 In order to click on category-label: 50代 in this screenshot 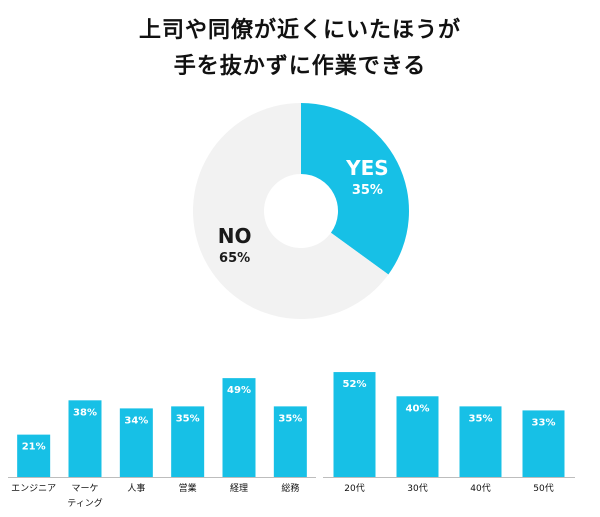, I will do `click(543, 488)`.